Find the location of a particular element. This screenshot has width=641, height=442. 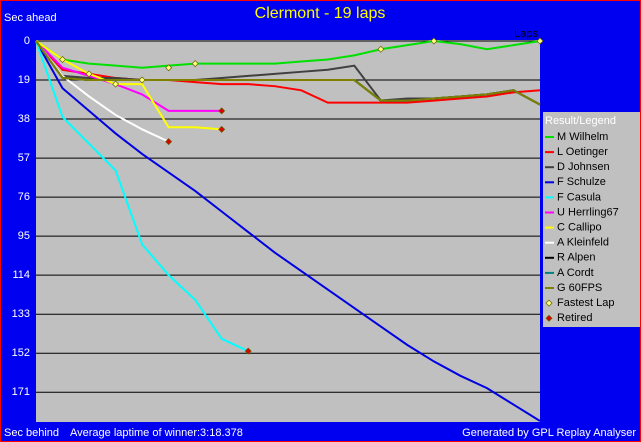

y-tick-label: 152 is located at coordinates (21, 353).